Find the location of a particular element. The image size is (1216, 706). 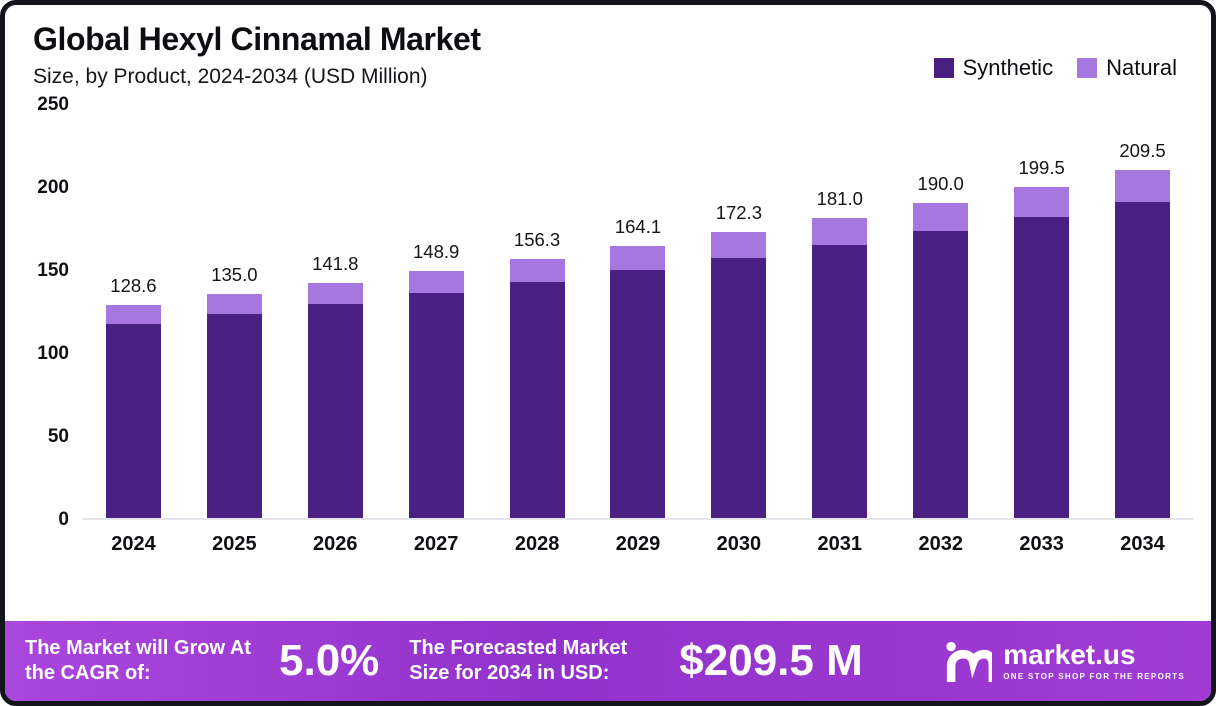

x-axis-label: 2027 is located at coordinates (436, 544).